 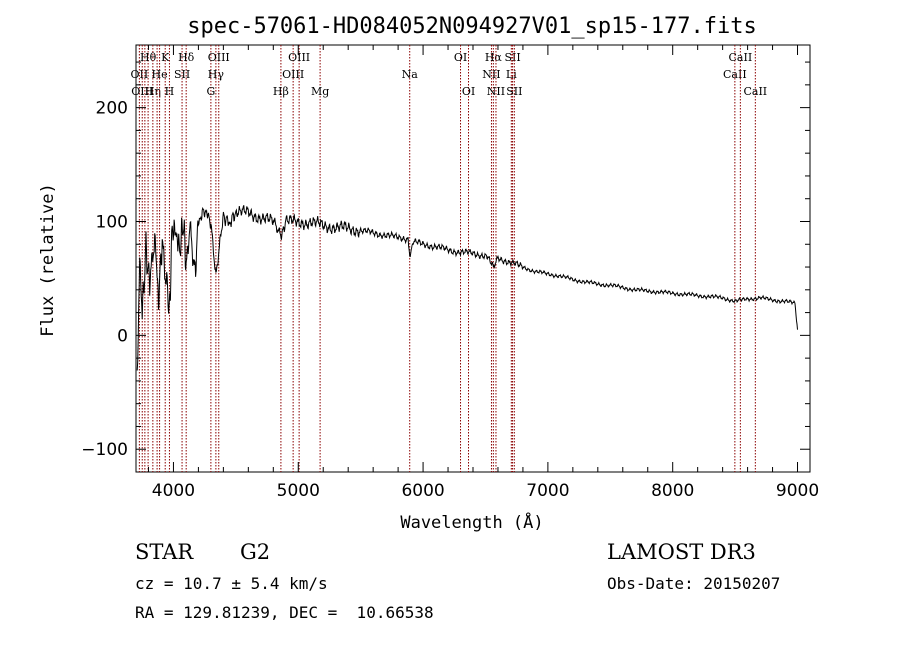 I want to click on y-tick-label: 0, so click(x=122, y=336).